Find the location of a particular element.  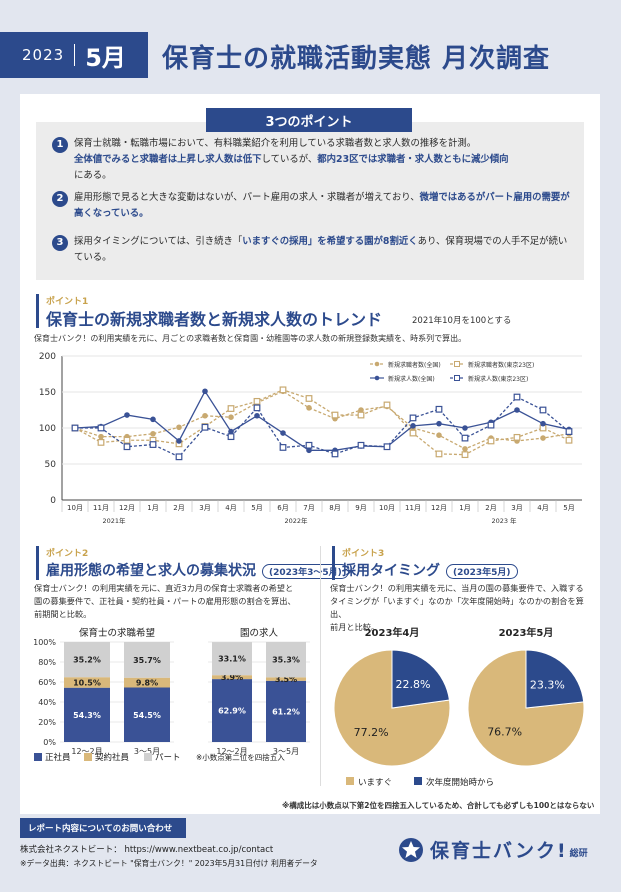

desc-line: 前月と比較。 is located at coordinates (355, 627).